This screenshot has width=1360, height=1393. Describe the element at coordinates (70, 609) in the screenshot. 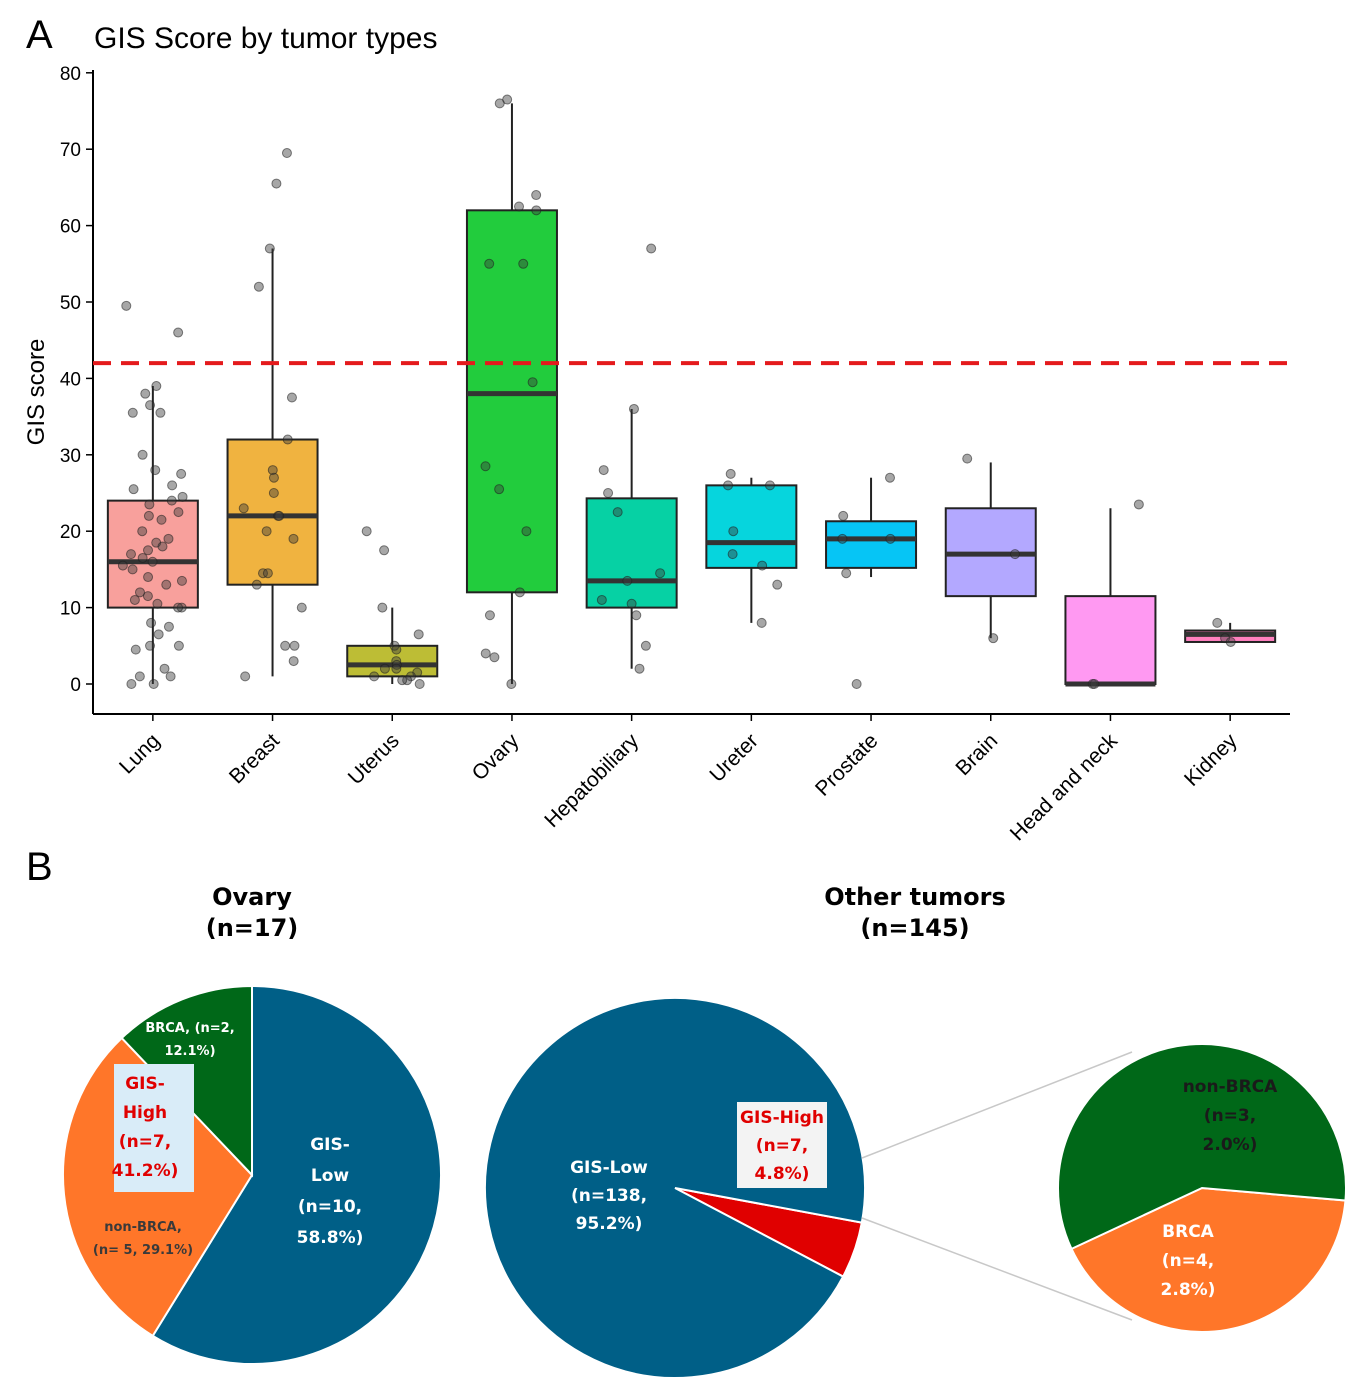

I see `y-tick-label: 10` at that location.